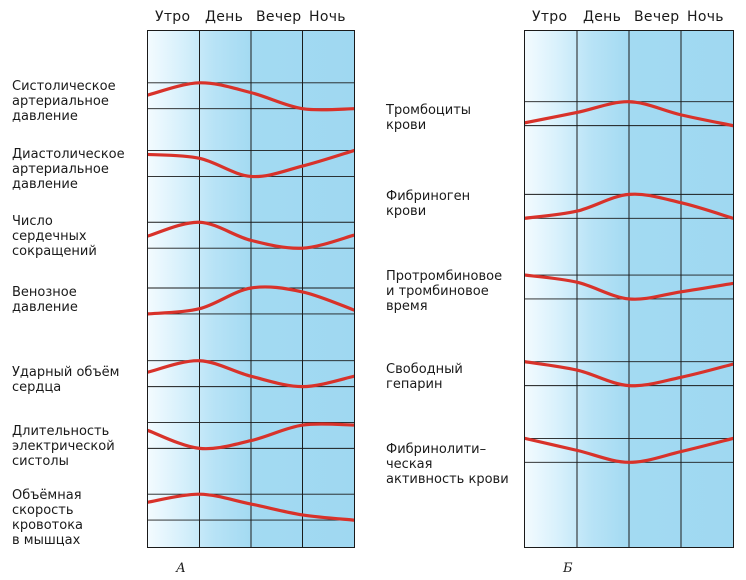 The width and height of the screenshot is (746, 580). Describe the element at coordinates (424, 377) in the screenshot. I see `row-label-free-heparin: Свободный гепарин` at that location.